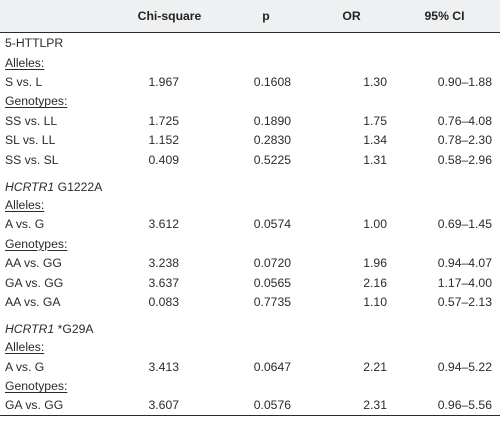 The width and height of the screenshot is (500, 437). Describe the element at coordinates (272, 366) in the screenshot. I see `p-value-cell: 0.0647` at that location.